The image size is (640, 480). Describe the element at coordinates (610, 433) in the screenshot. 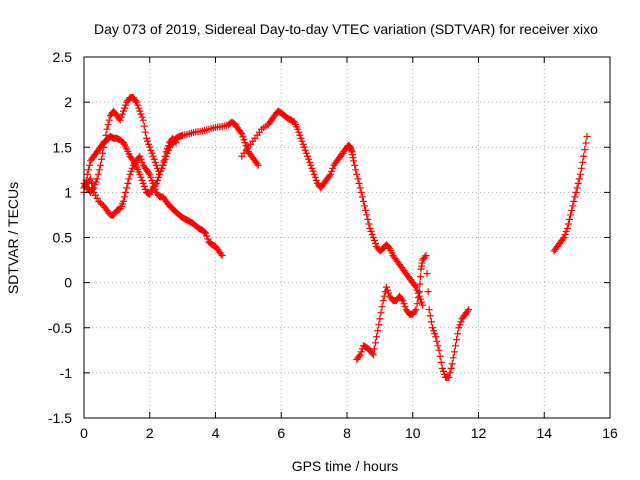

I see `x-tick-label: 16` at that location.